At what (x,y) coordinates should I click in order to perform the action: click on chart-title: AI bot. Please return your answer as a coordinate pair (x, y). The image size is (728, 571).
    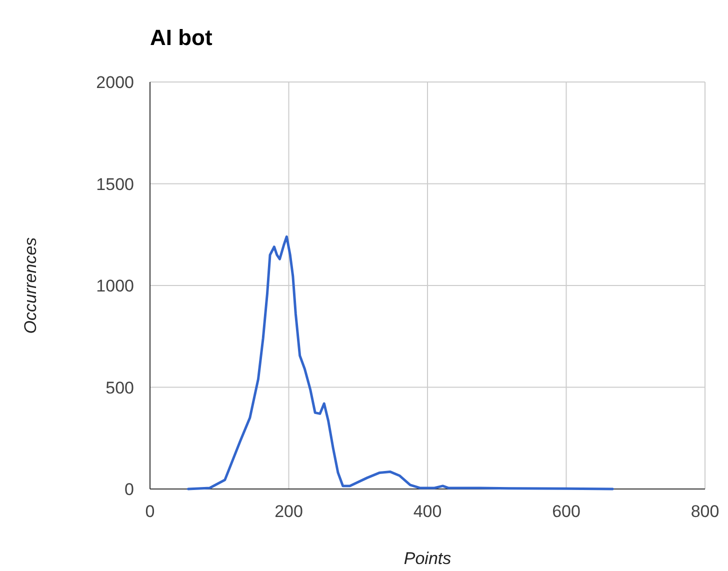
    Looking at the image, I should click on (181, 37).